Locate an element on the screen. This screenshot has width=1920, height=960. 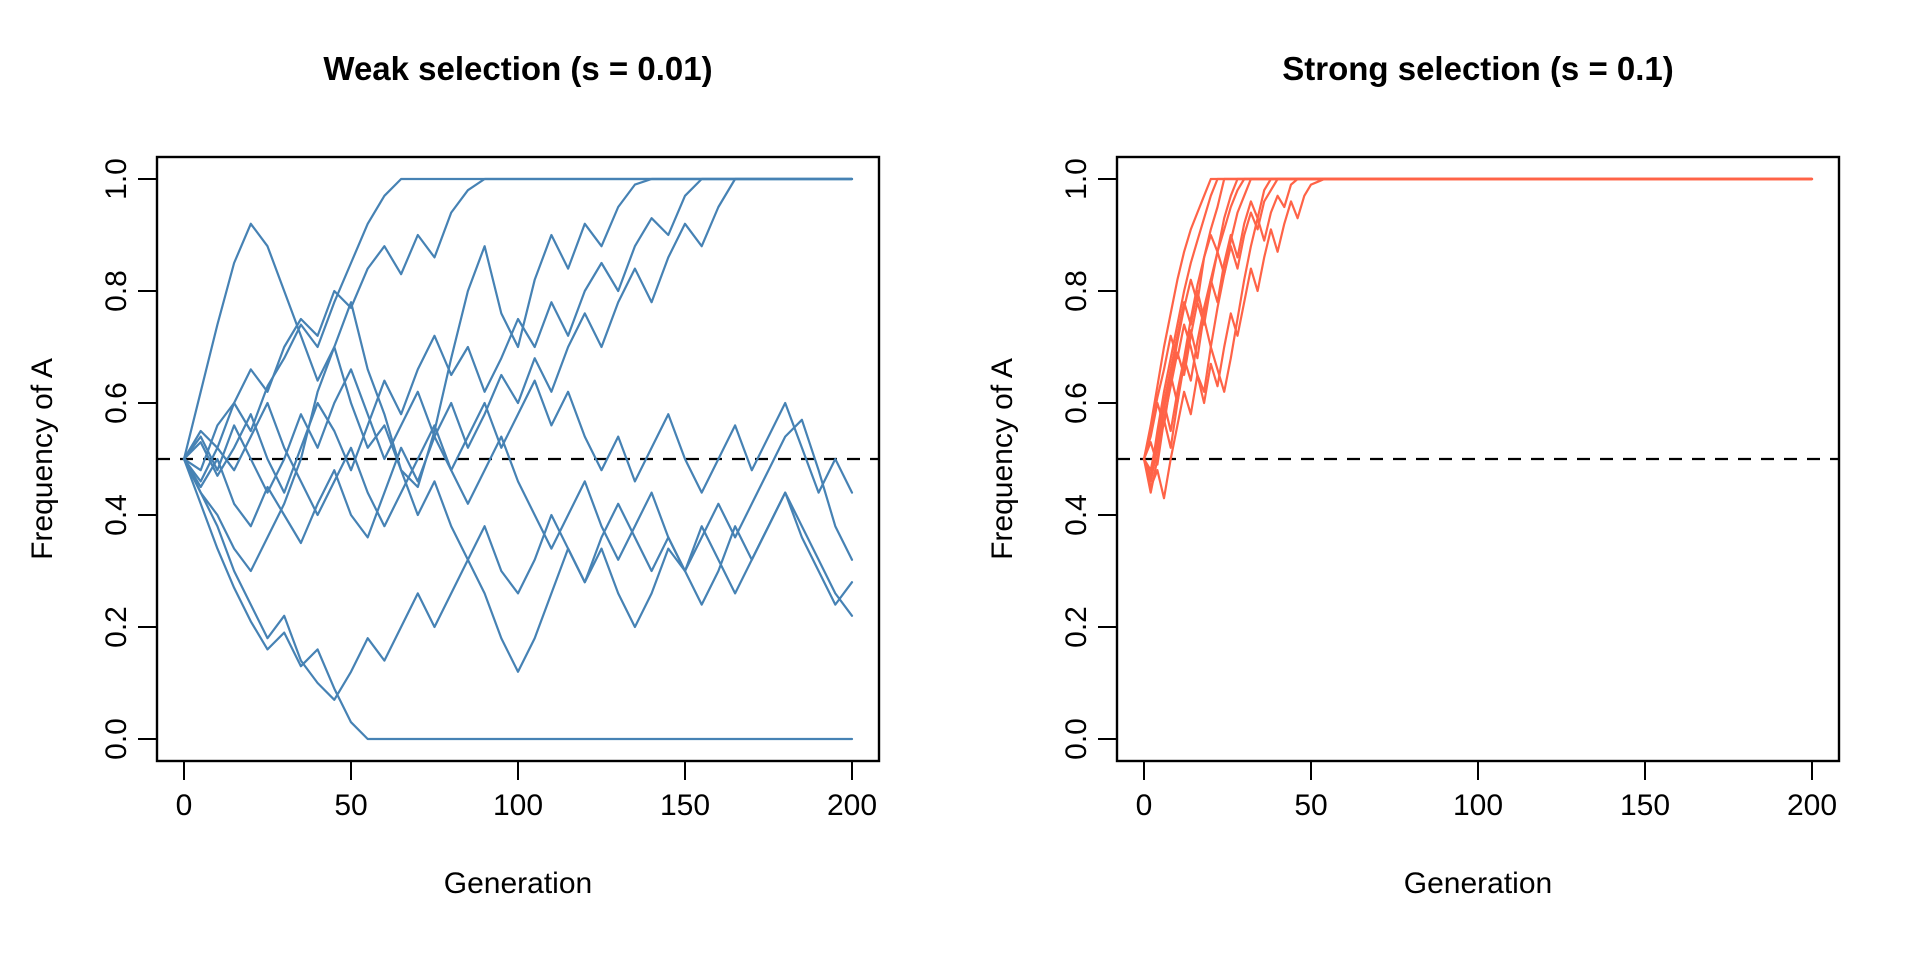
x-axis-label-strong: Generation is located at coordinates (1478, 883).